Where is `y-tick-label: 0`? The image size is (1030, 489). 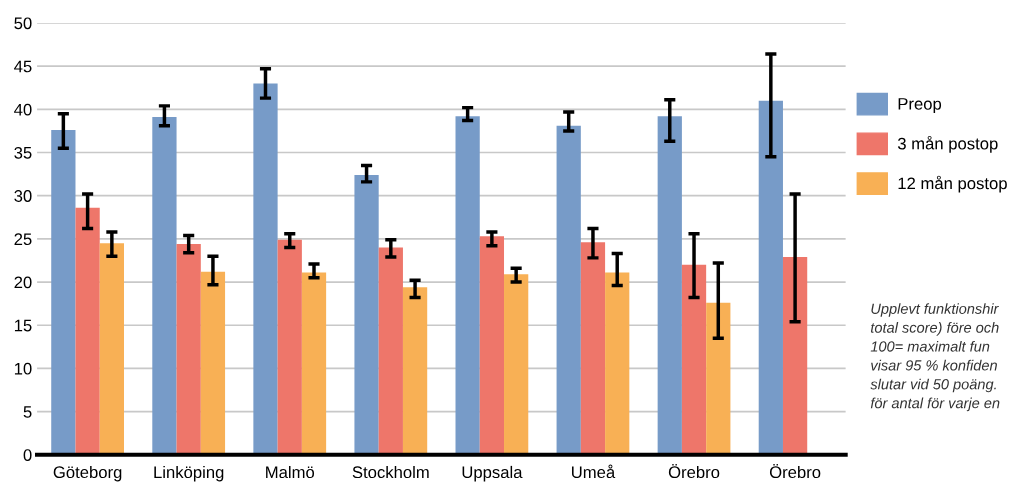
y-tick-label: 0 is located at coordinates (27, 455).